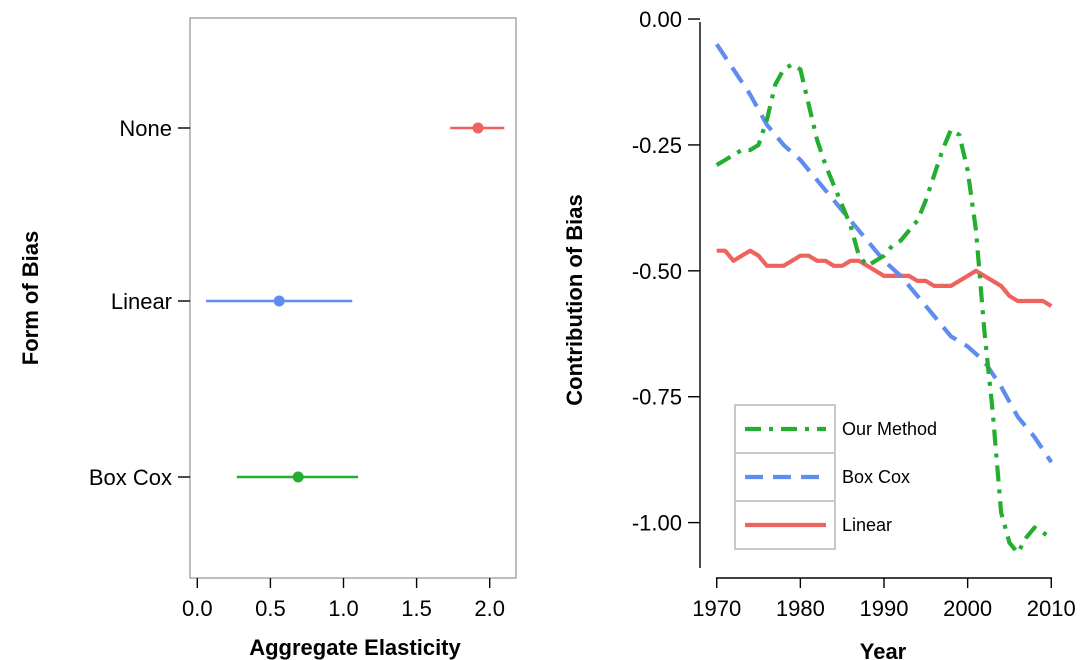 The width and height of the screenshot is (1084, 660). Describe the element at coordinates (716, 608) in the screenshot. I see `x-tick-label: 1970` at that location.